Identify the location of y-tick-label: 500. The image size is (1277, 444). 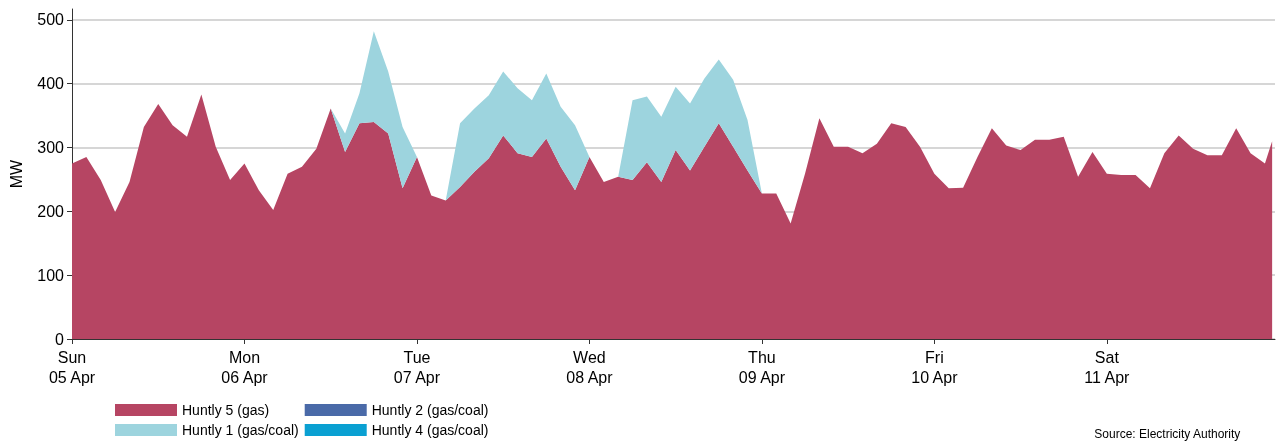
(51, 20).